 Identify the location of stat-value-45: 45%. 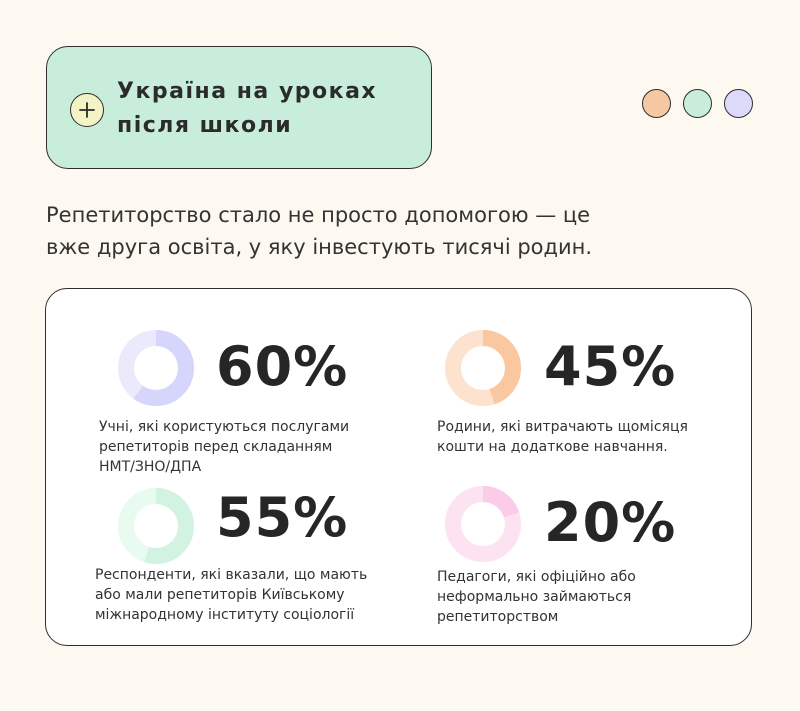
(610, 366).